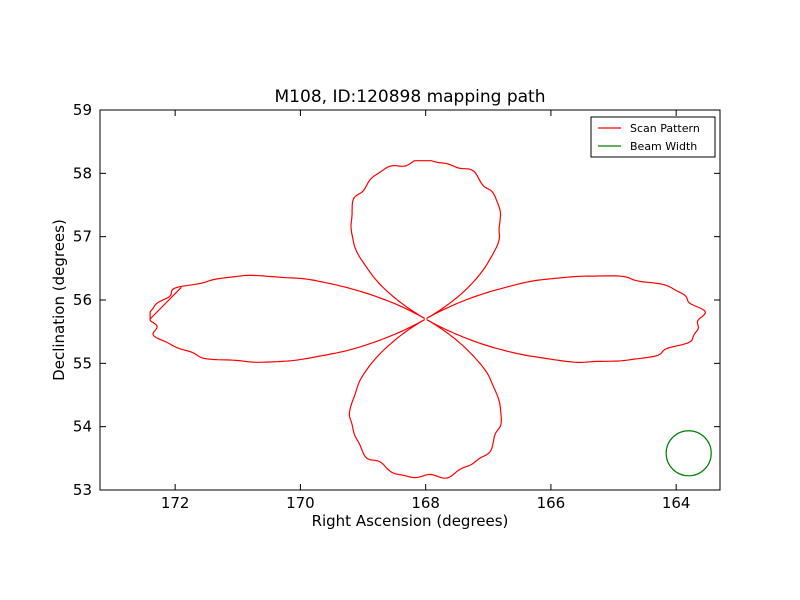 This screenshot has height=600, width=800. What do you see at coordinates (676, 503) in the screenshot?
I see `x-tick-label: 164` at bounding box center [676, 503].